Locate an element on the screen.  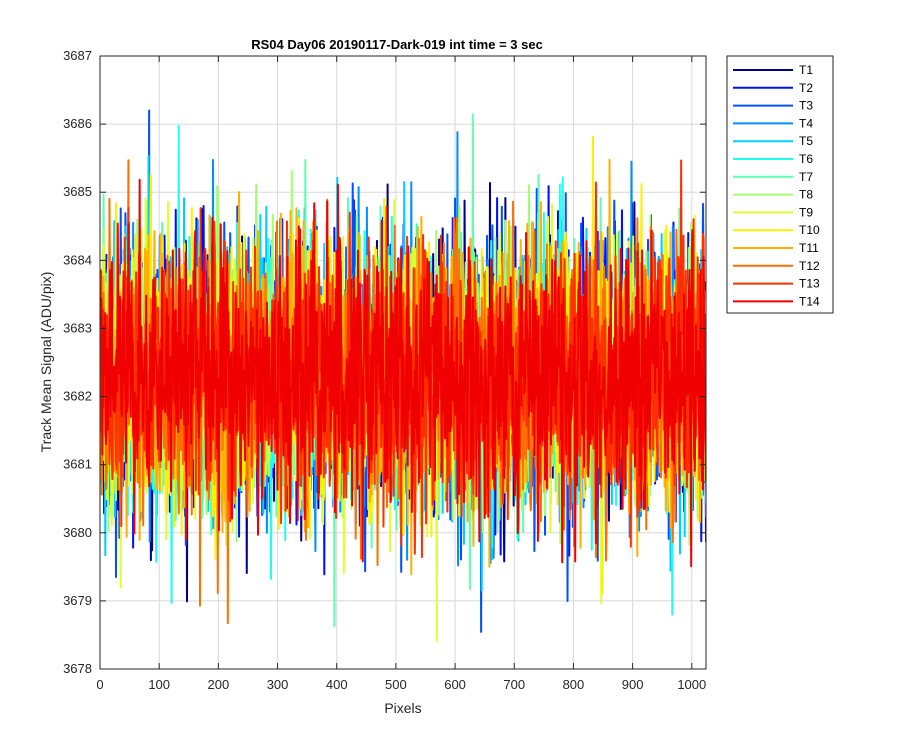
legend-box is located at coordinates (780, 184).